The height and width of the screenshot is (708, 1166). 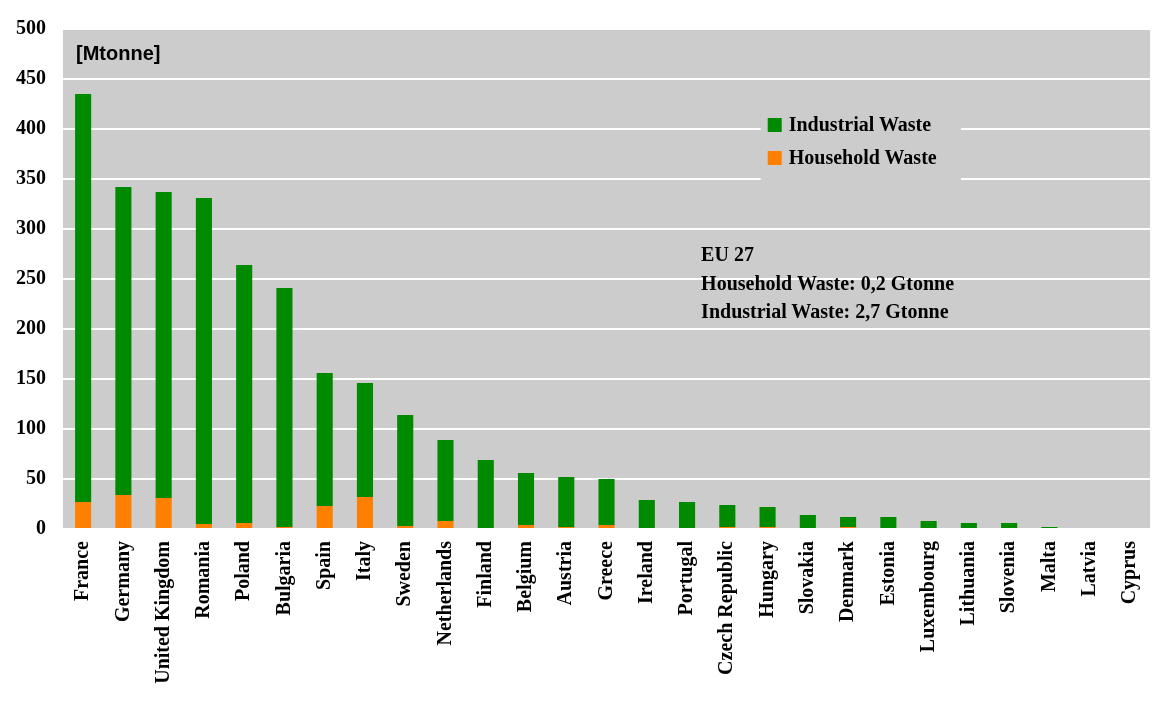 I want to click on x-tick-label: Italy, so click(x=364, y=561).